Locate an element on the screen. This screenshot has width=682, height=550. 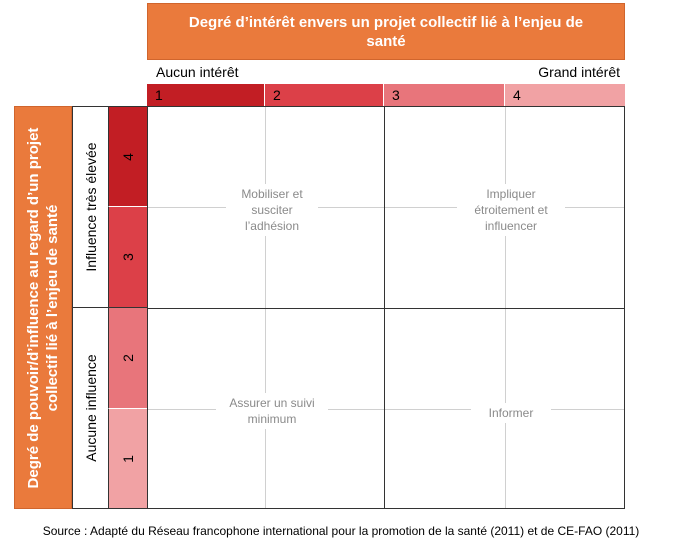
quadrant-top-left-text: Mobiliser et susciter l’adhésion is located at coordinates (272, 210).